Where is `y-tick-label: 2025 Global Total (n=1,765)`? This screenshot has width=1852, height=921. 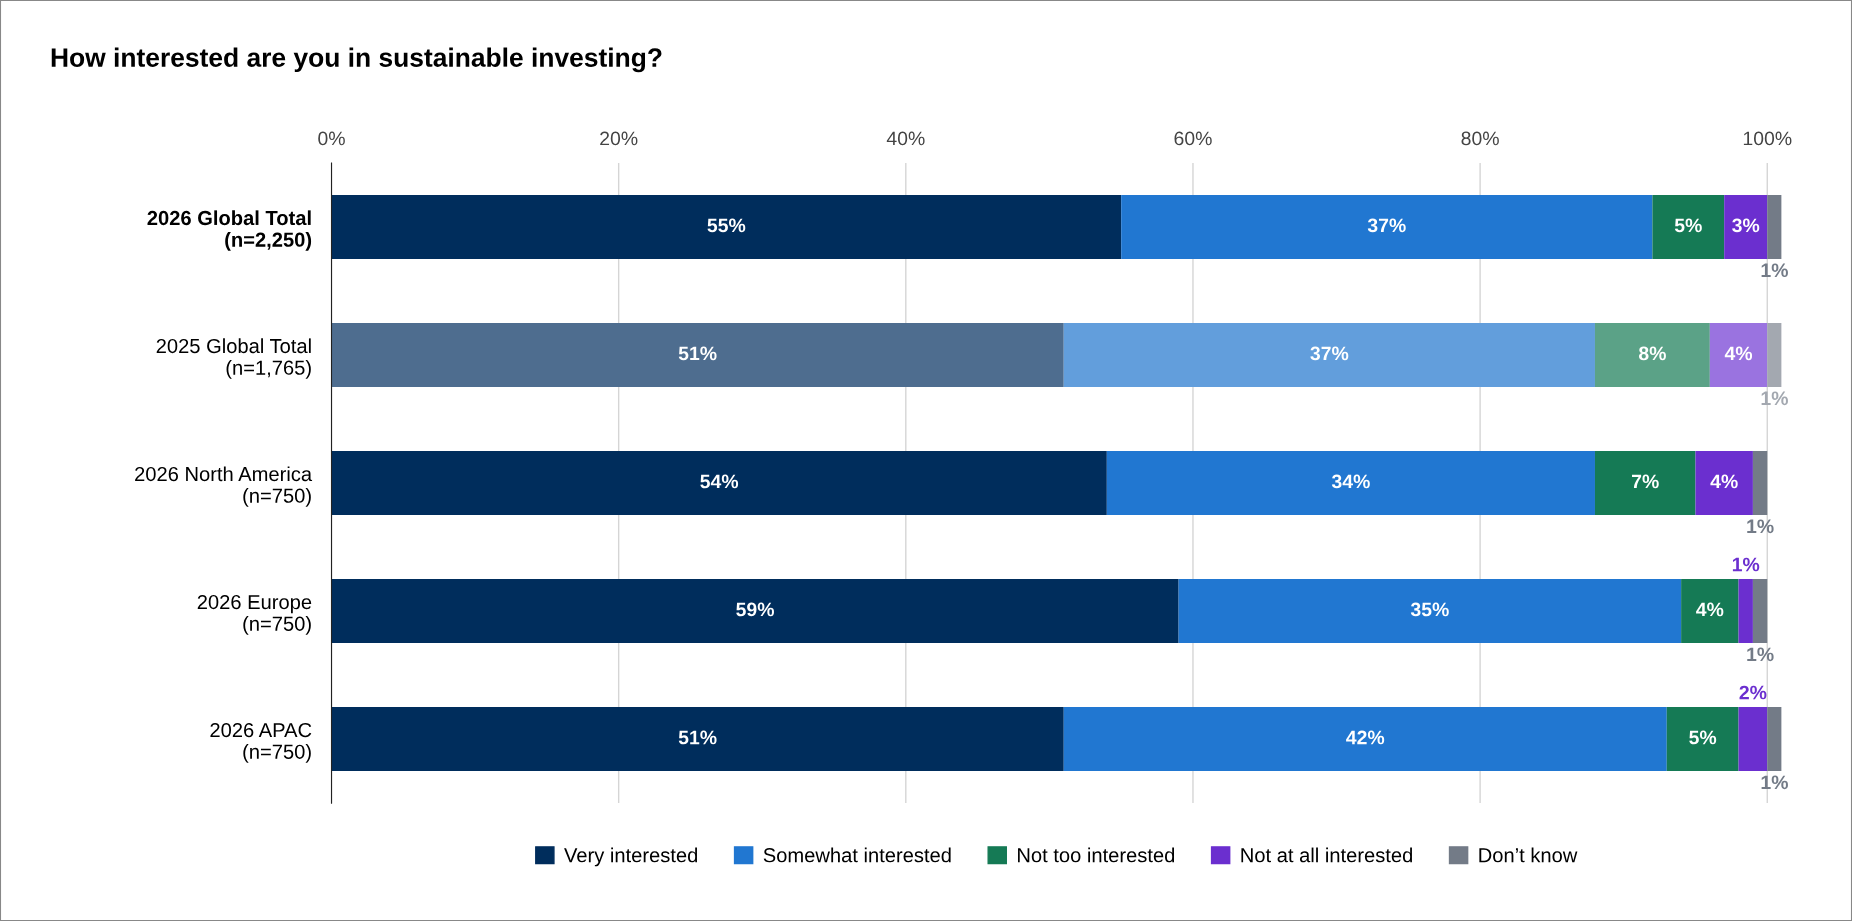 y-tick-label: 2025 Global Total (n=1,765) is located at coordinates (233, 358).